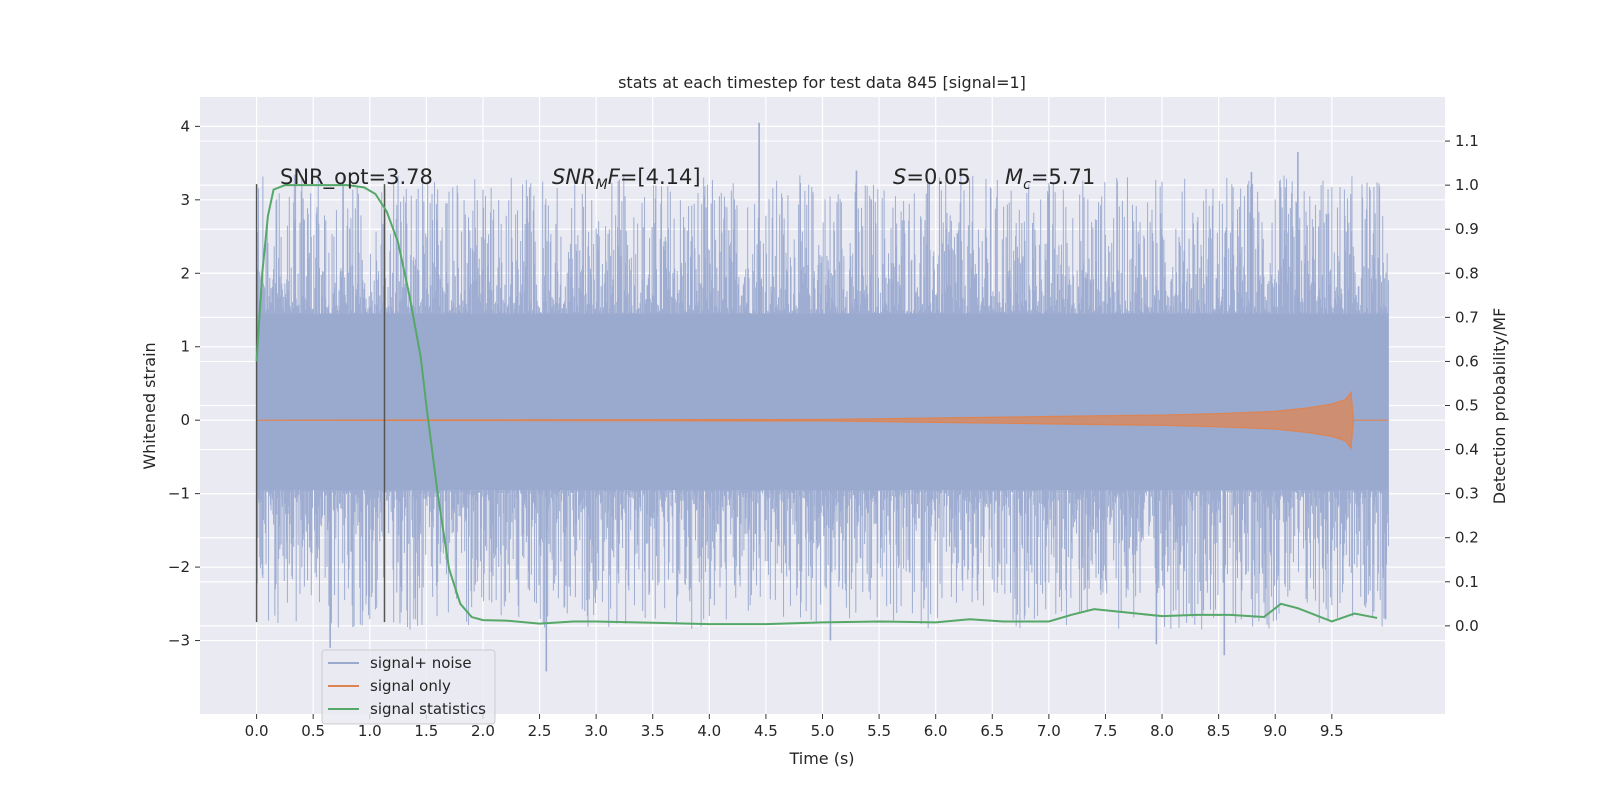 The width and height of the screenshot is (1600, 800). Describe the element at coordinates (1106, 731) in the screenshot. I see `x-tick-label: 7.5` at that location.